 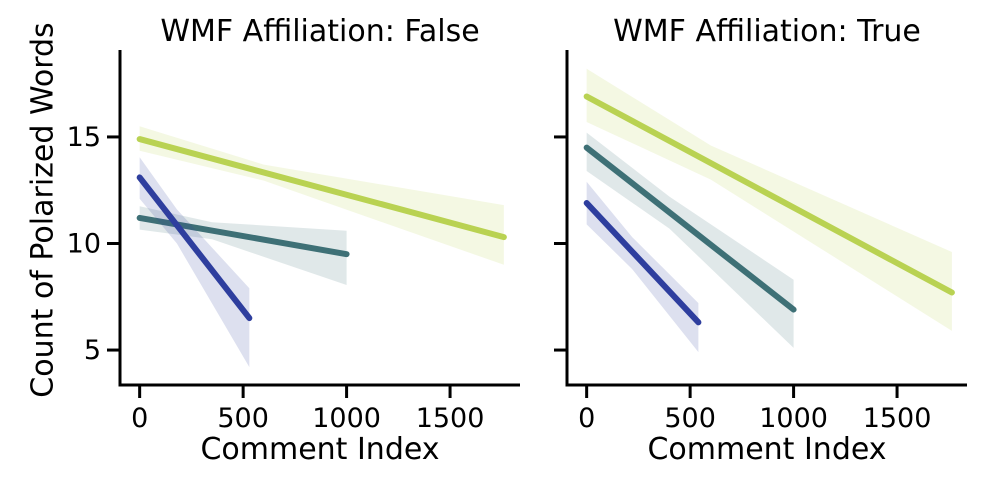 What do you see at coordinates (320, 449) in the screenshot?
I see `x-axis-label-false: Comment Index` at bounding box center [320, 449].